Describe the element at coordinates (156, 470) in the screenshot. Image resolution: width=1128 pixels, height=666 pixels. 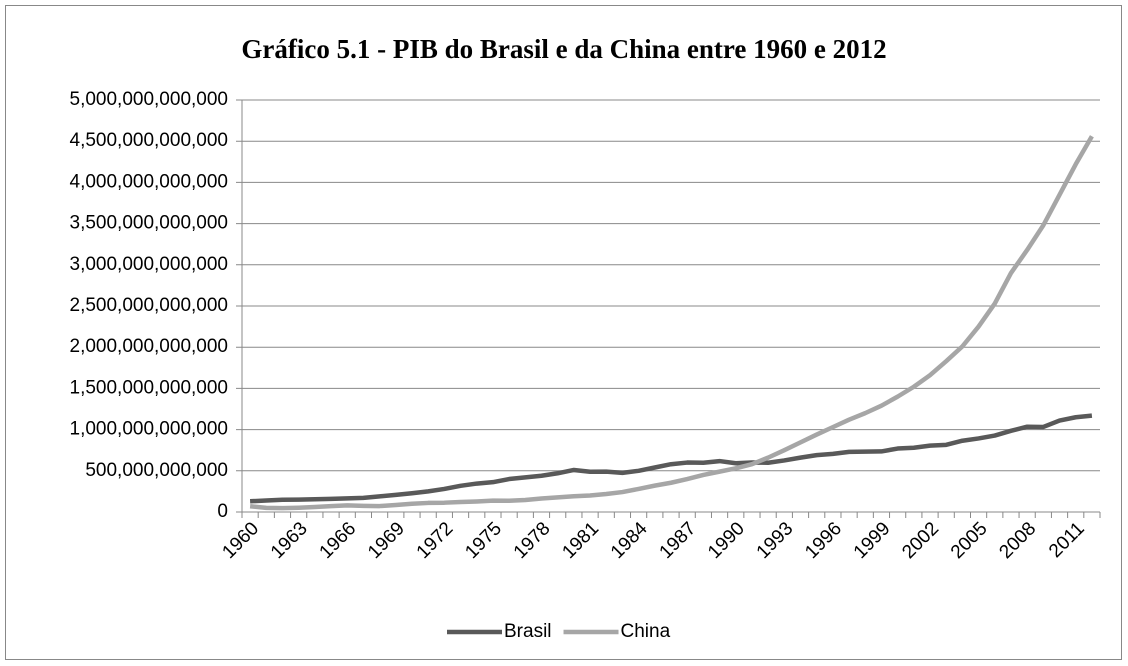
I see `y-tick-label: 500,000,000,000` at that location.